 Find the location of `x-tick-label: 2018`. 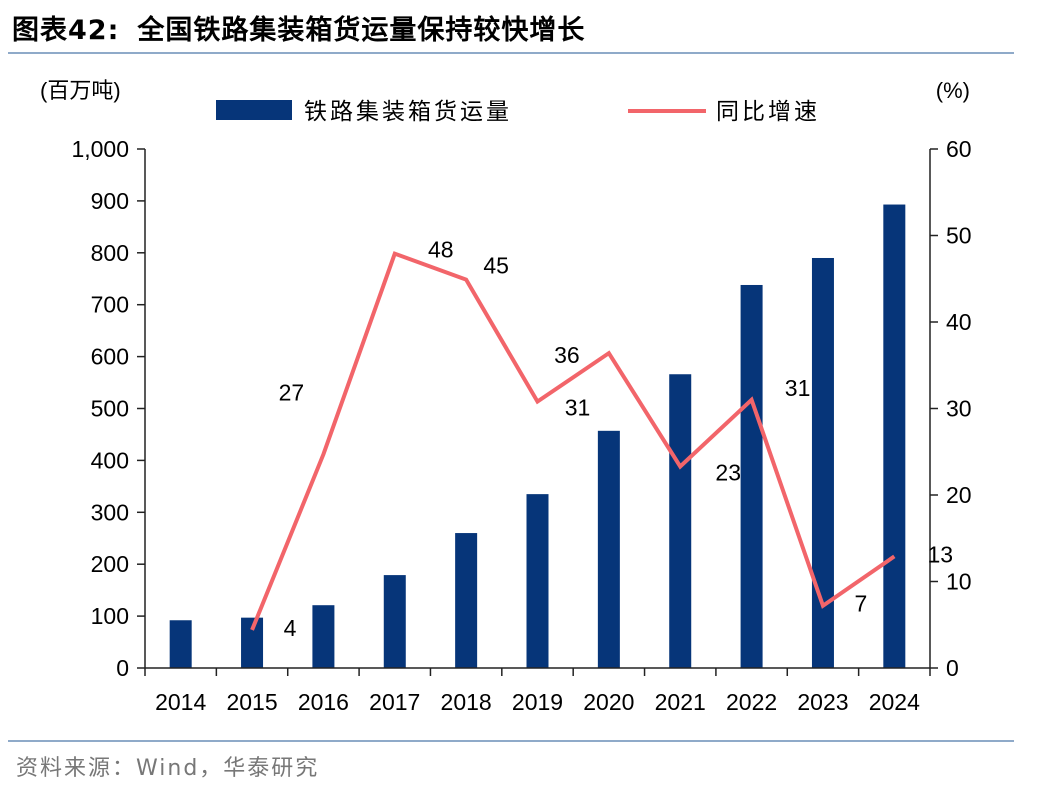

x-tick-label: 2018 is located at coordinates (466, 702).